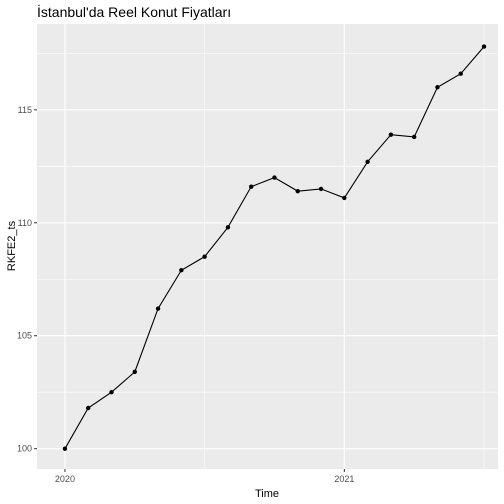 This screenshot has width=504, height=504. I want to click on y-tick-label: 115, so click(25, 110).